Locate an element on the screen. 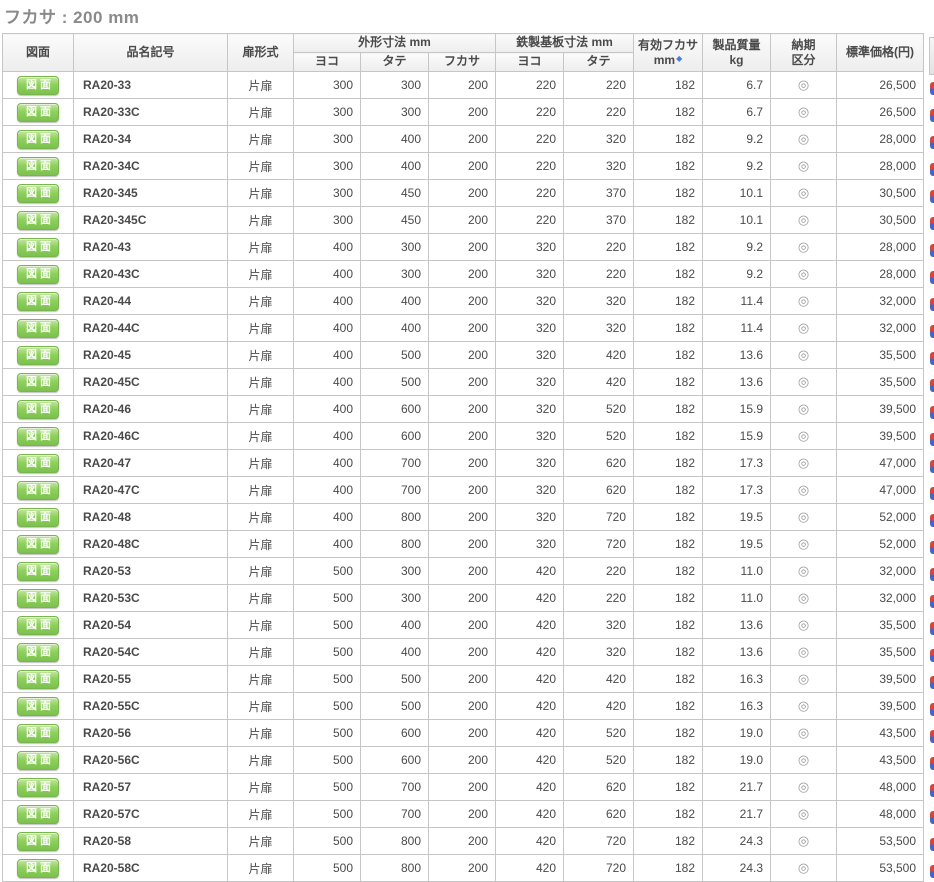 The image size is (934, 882). cell-model: RA20-53C is located at coordinates (150, 598).